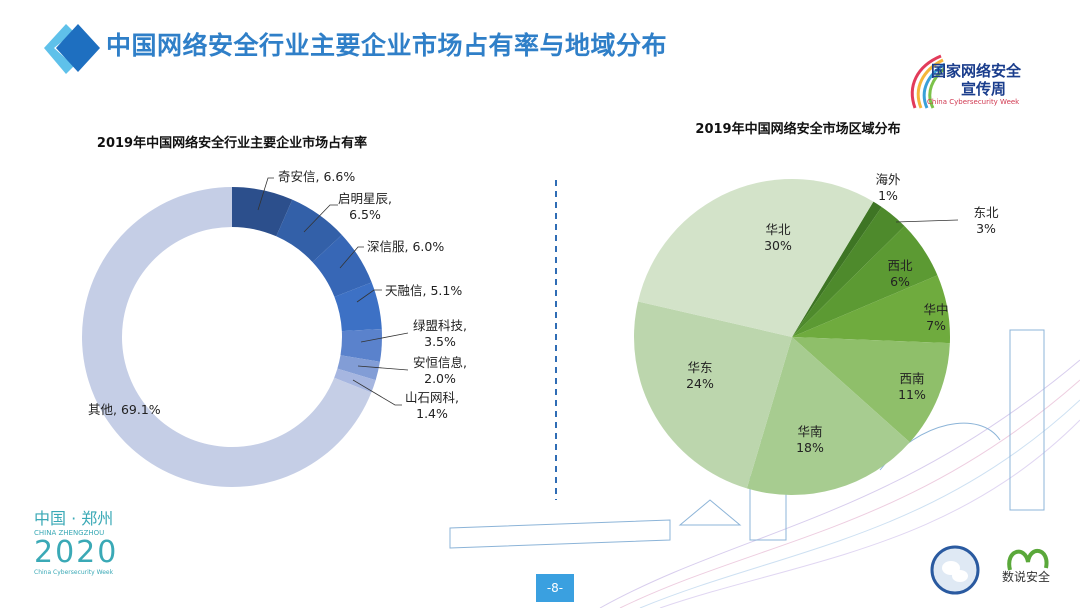 Image resolution: width=1080 pixels, height=608 pixels. I want to click on data-label-其他: 其他, 69.1%, so click(124, 409).